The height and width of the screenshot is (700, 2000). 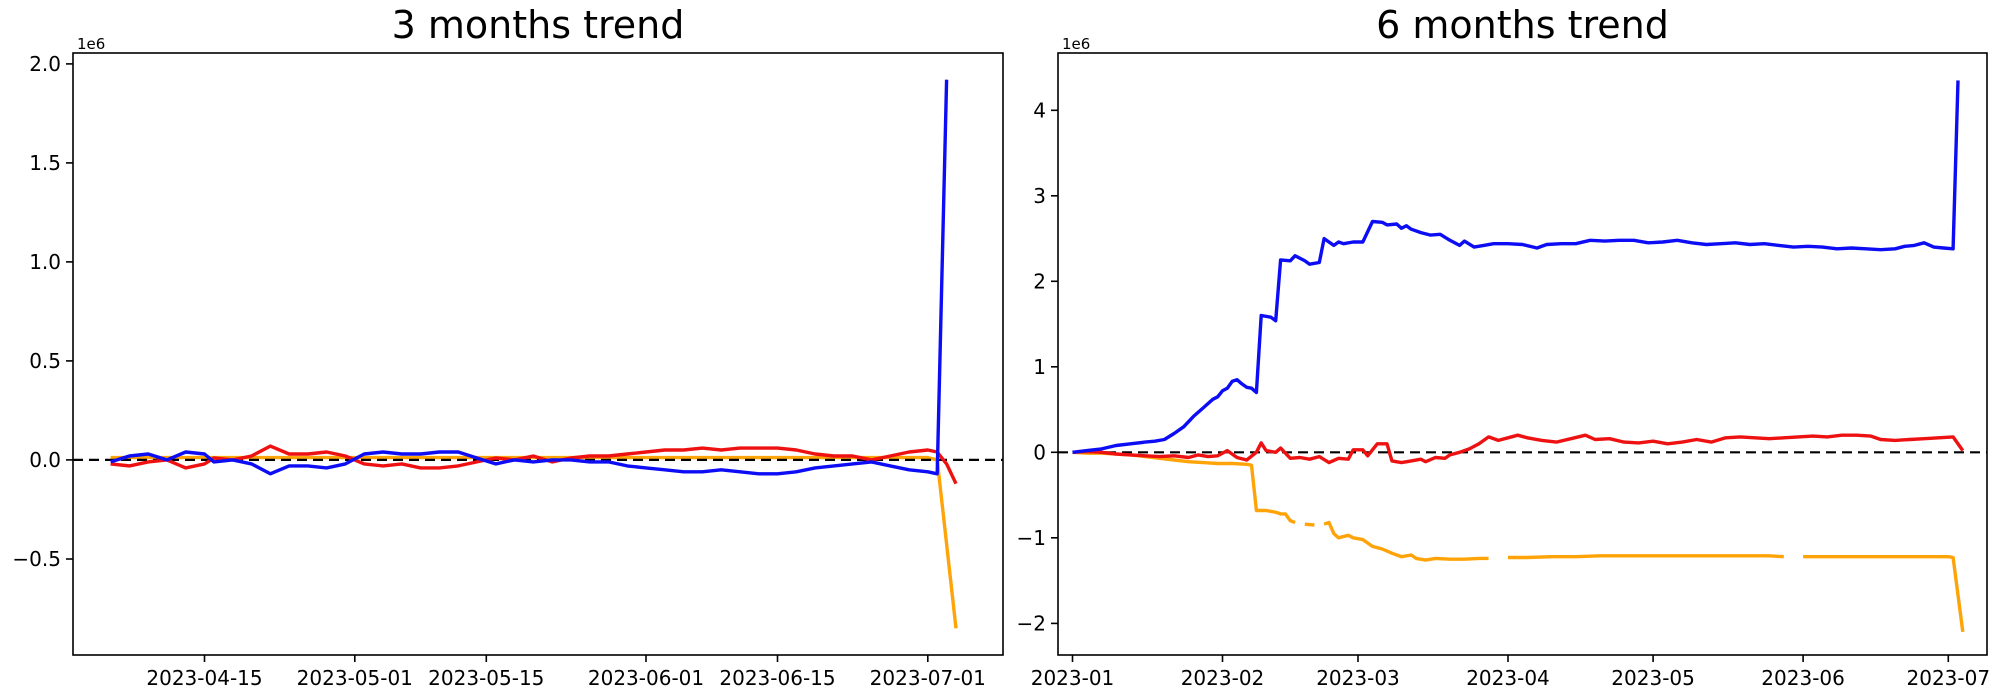 What do you see at coordinates (1031, 623) in the screenshot?
I see `y-tick-label: −2` at bounding box center [1031, 623].